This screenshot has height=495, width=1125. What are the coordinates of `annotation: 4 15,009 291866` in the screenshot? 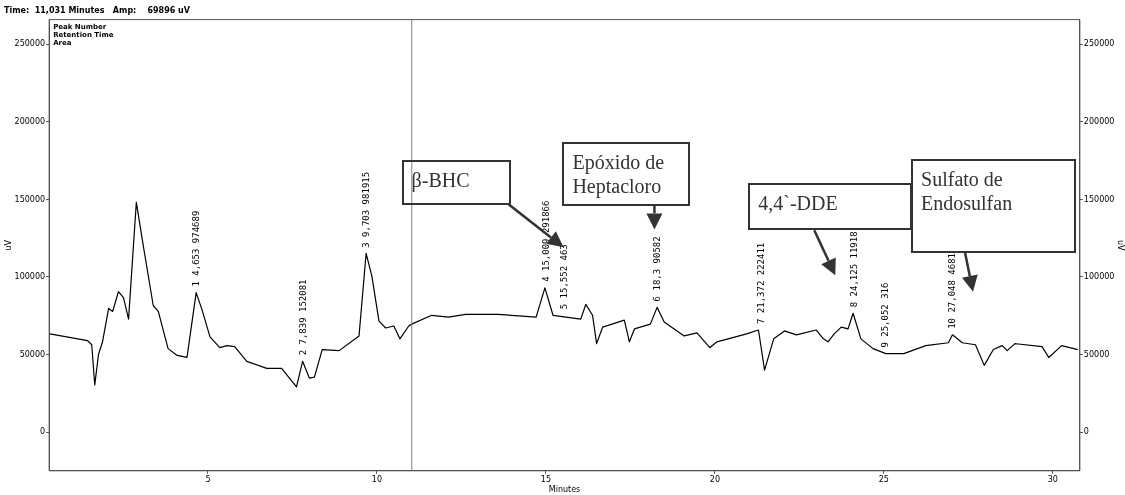 It's located at (545, 241).